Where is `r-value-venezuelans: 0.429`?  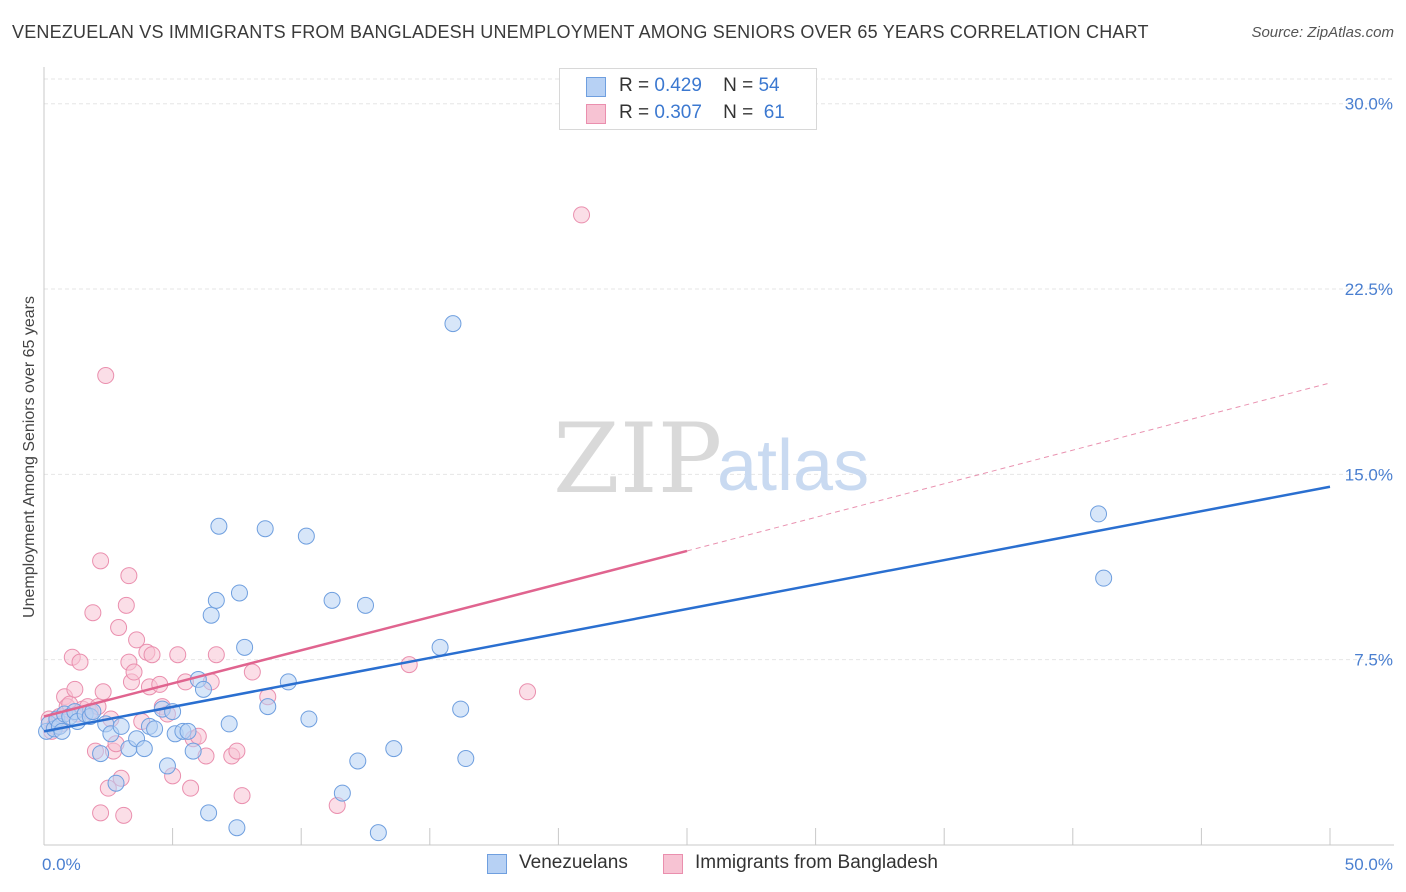
r-value-venezuelans: 0.429 is located at coordinates (678, 85).